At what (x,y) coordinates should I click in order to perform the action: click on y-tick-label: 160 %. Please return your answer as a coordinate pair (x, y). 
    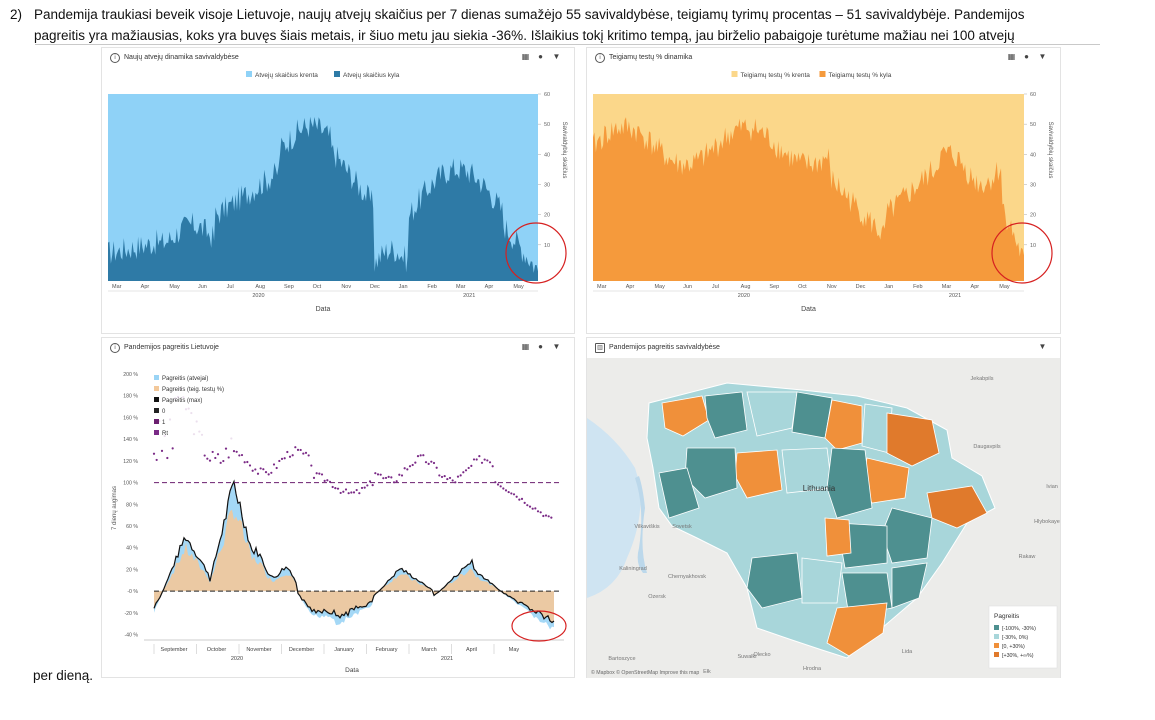
    Looking at the image, I should click on (130, 418).